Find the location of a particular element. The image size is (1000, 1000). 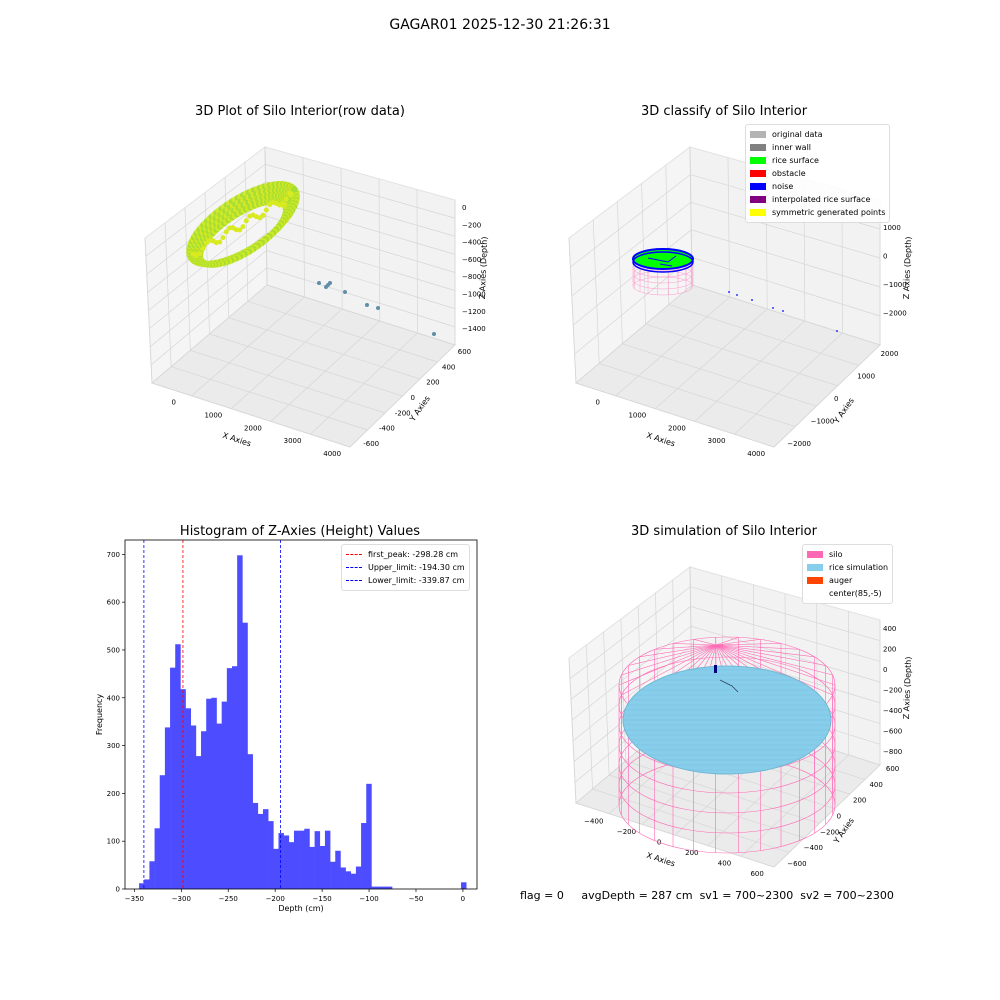

panel2-title: 3D classify of Silo Interior is located at coordinates (724, 111).